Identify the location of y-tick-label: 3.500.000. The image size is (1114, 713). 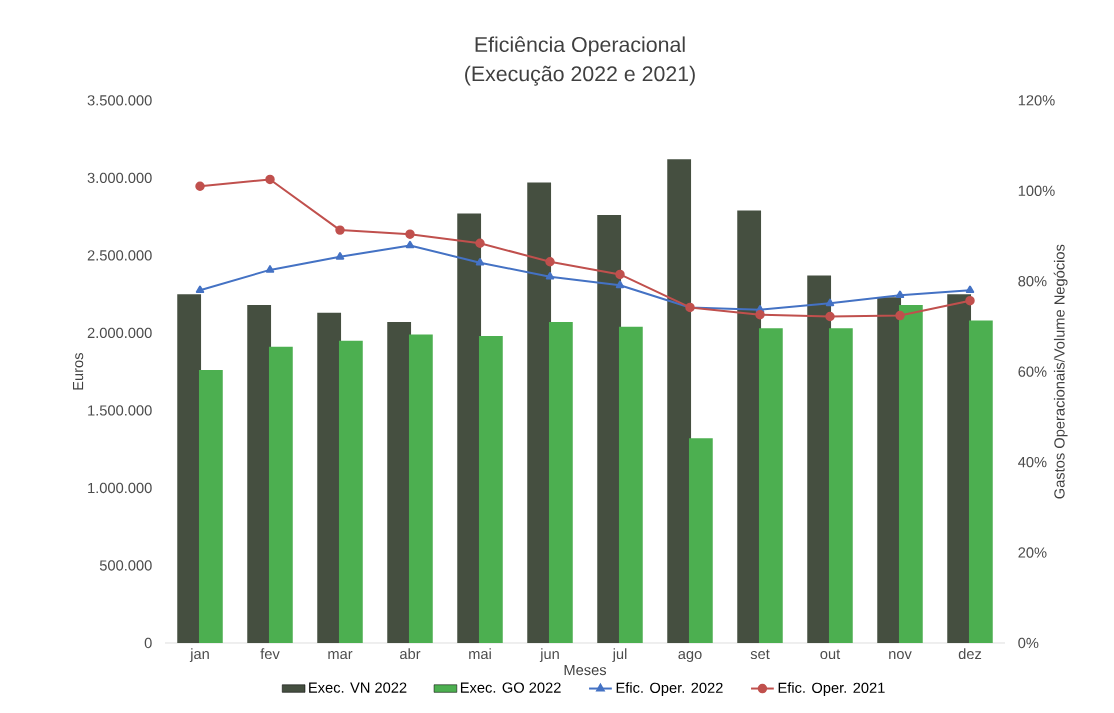
(119, 100).